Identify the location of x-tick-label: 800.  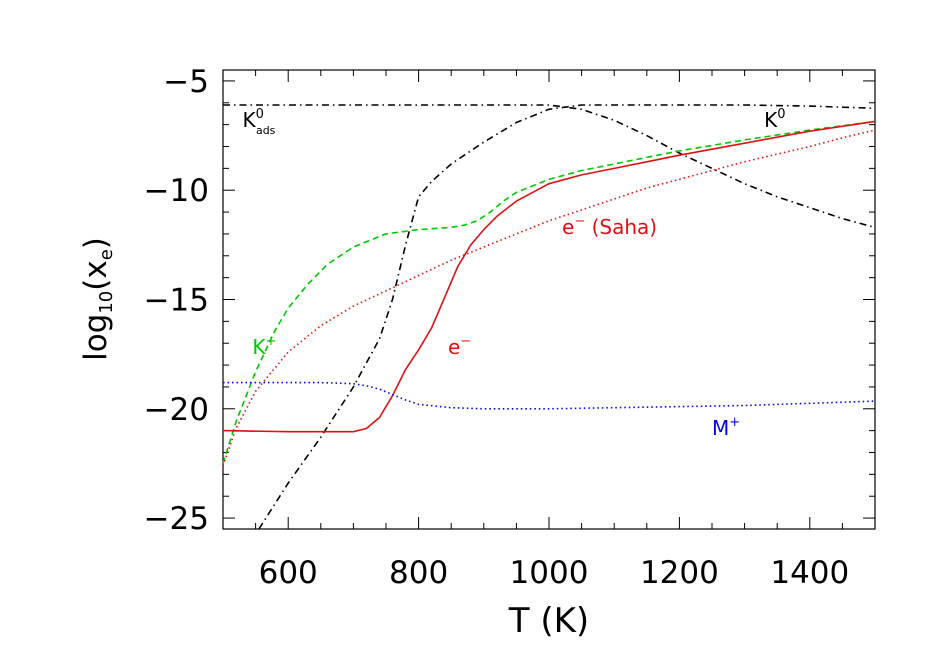
(418, 573).